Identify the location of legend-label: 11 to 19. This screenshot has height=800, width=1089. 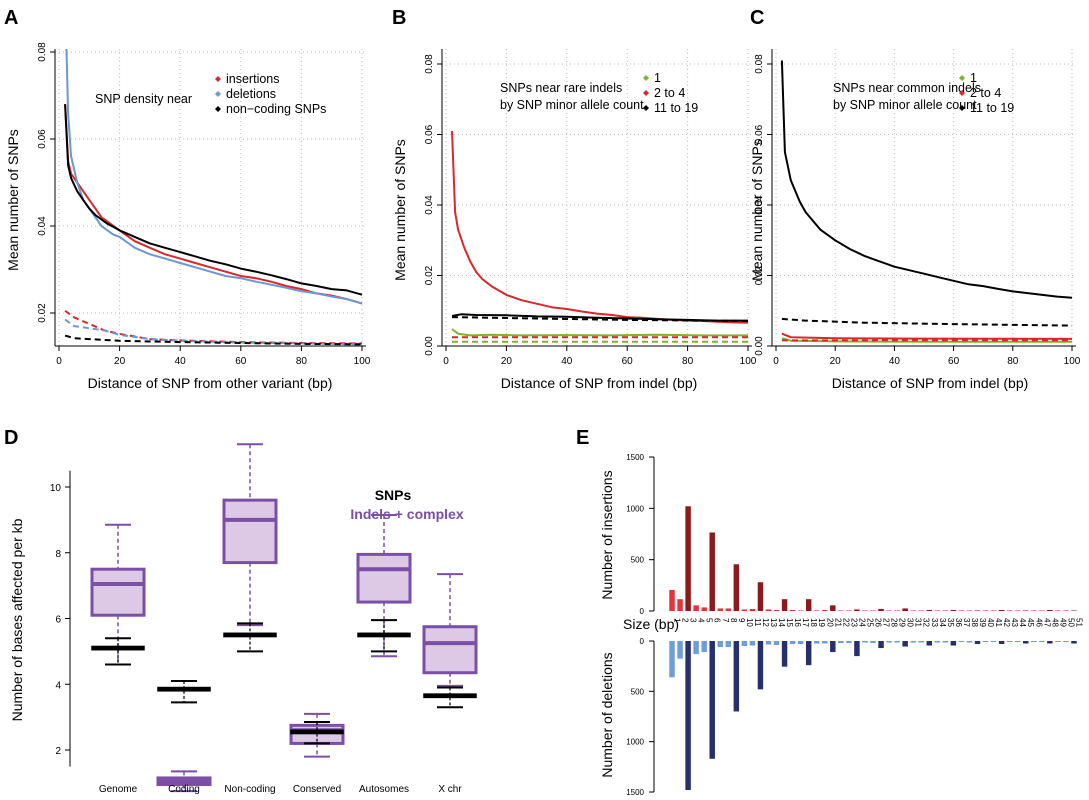
(676, 108).